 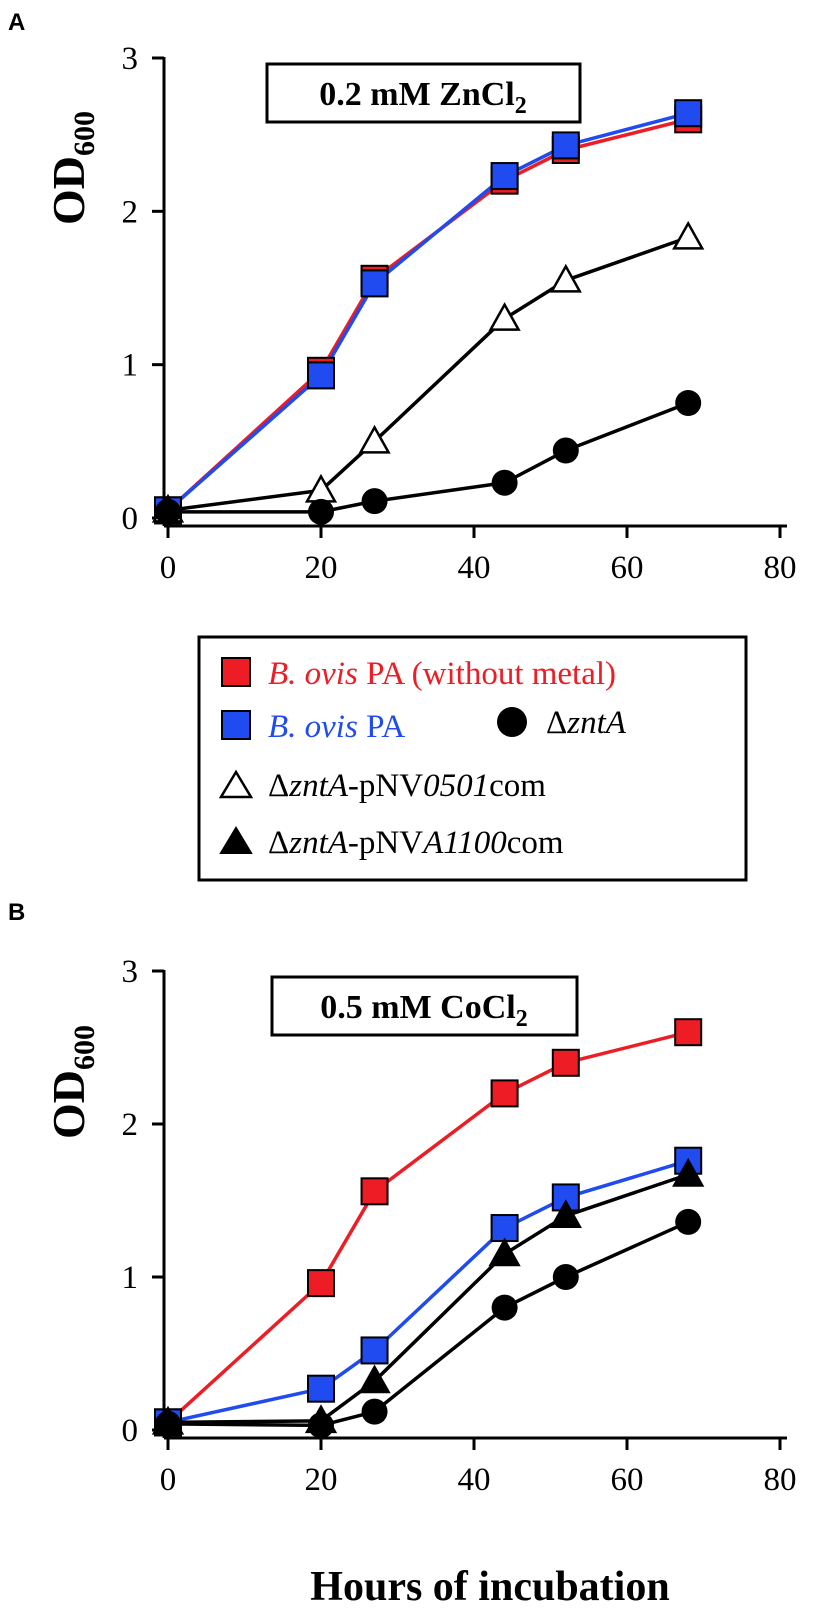 I want to click on condition-box-b, so click(x=424, y=1006).